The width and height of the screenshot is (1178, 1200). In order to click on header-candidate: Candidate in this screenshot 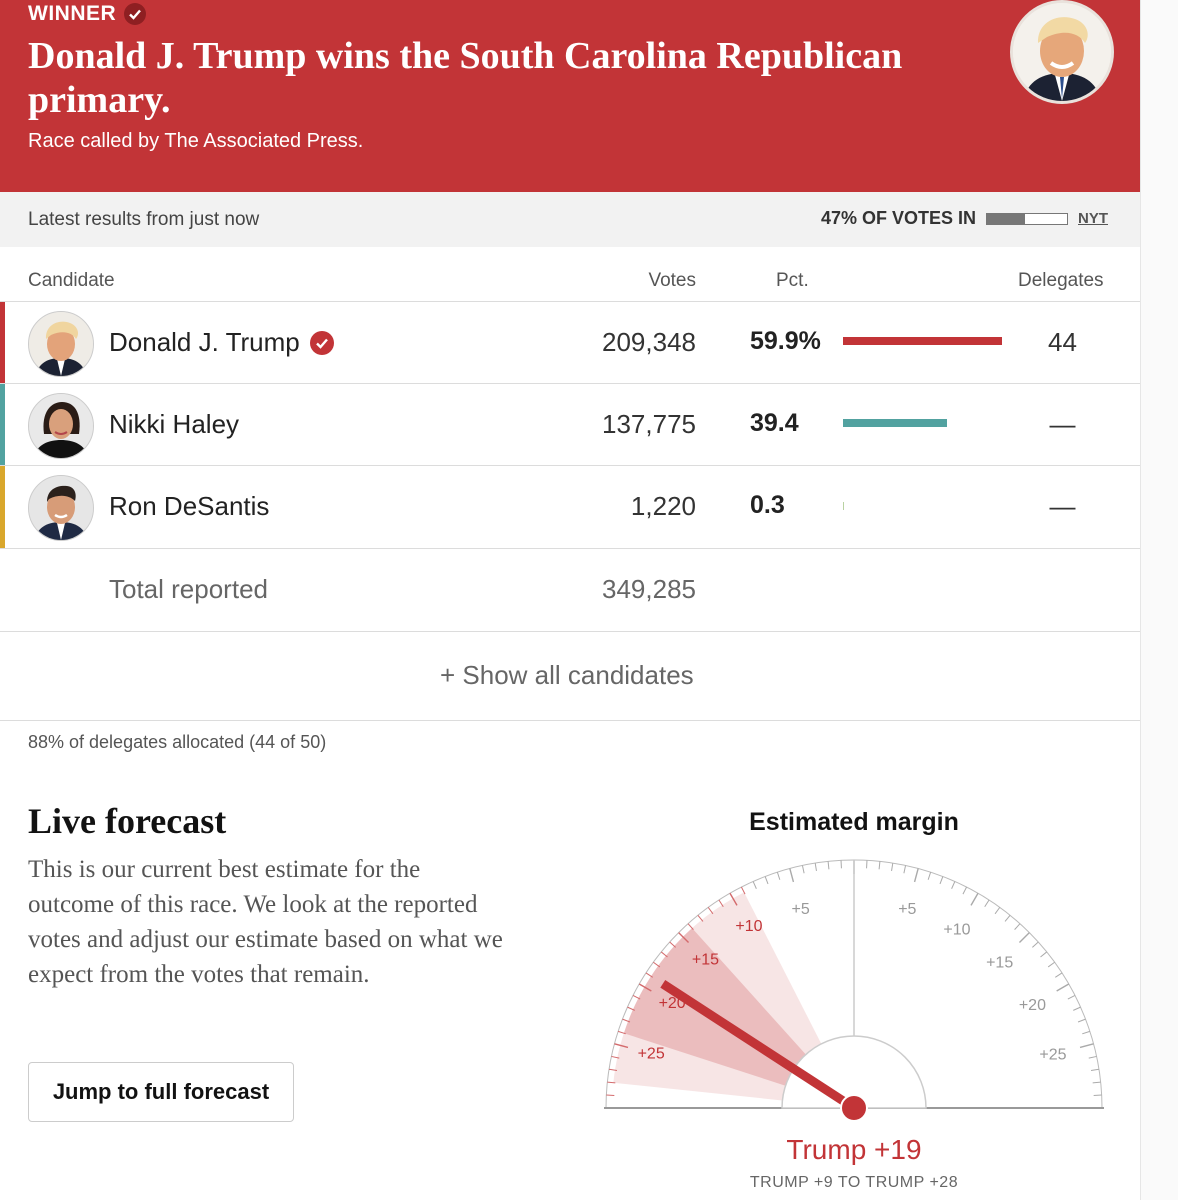, I will do `click(71, 280)`.